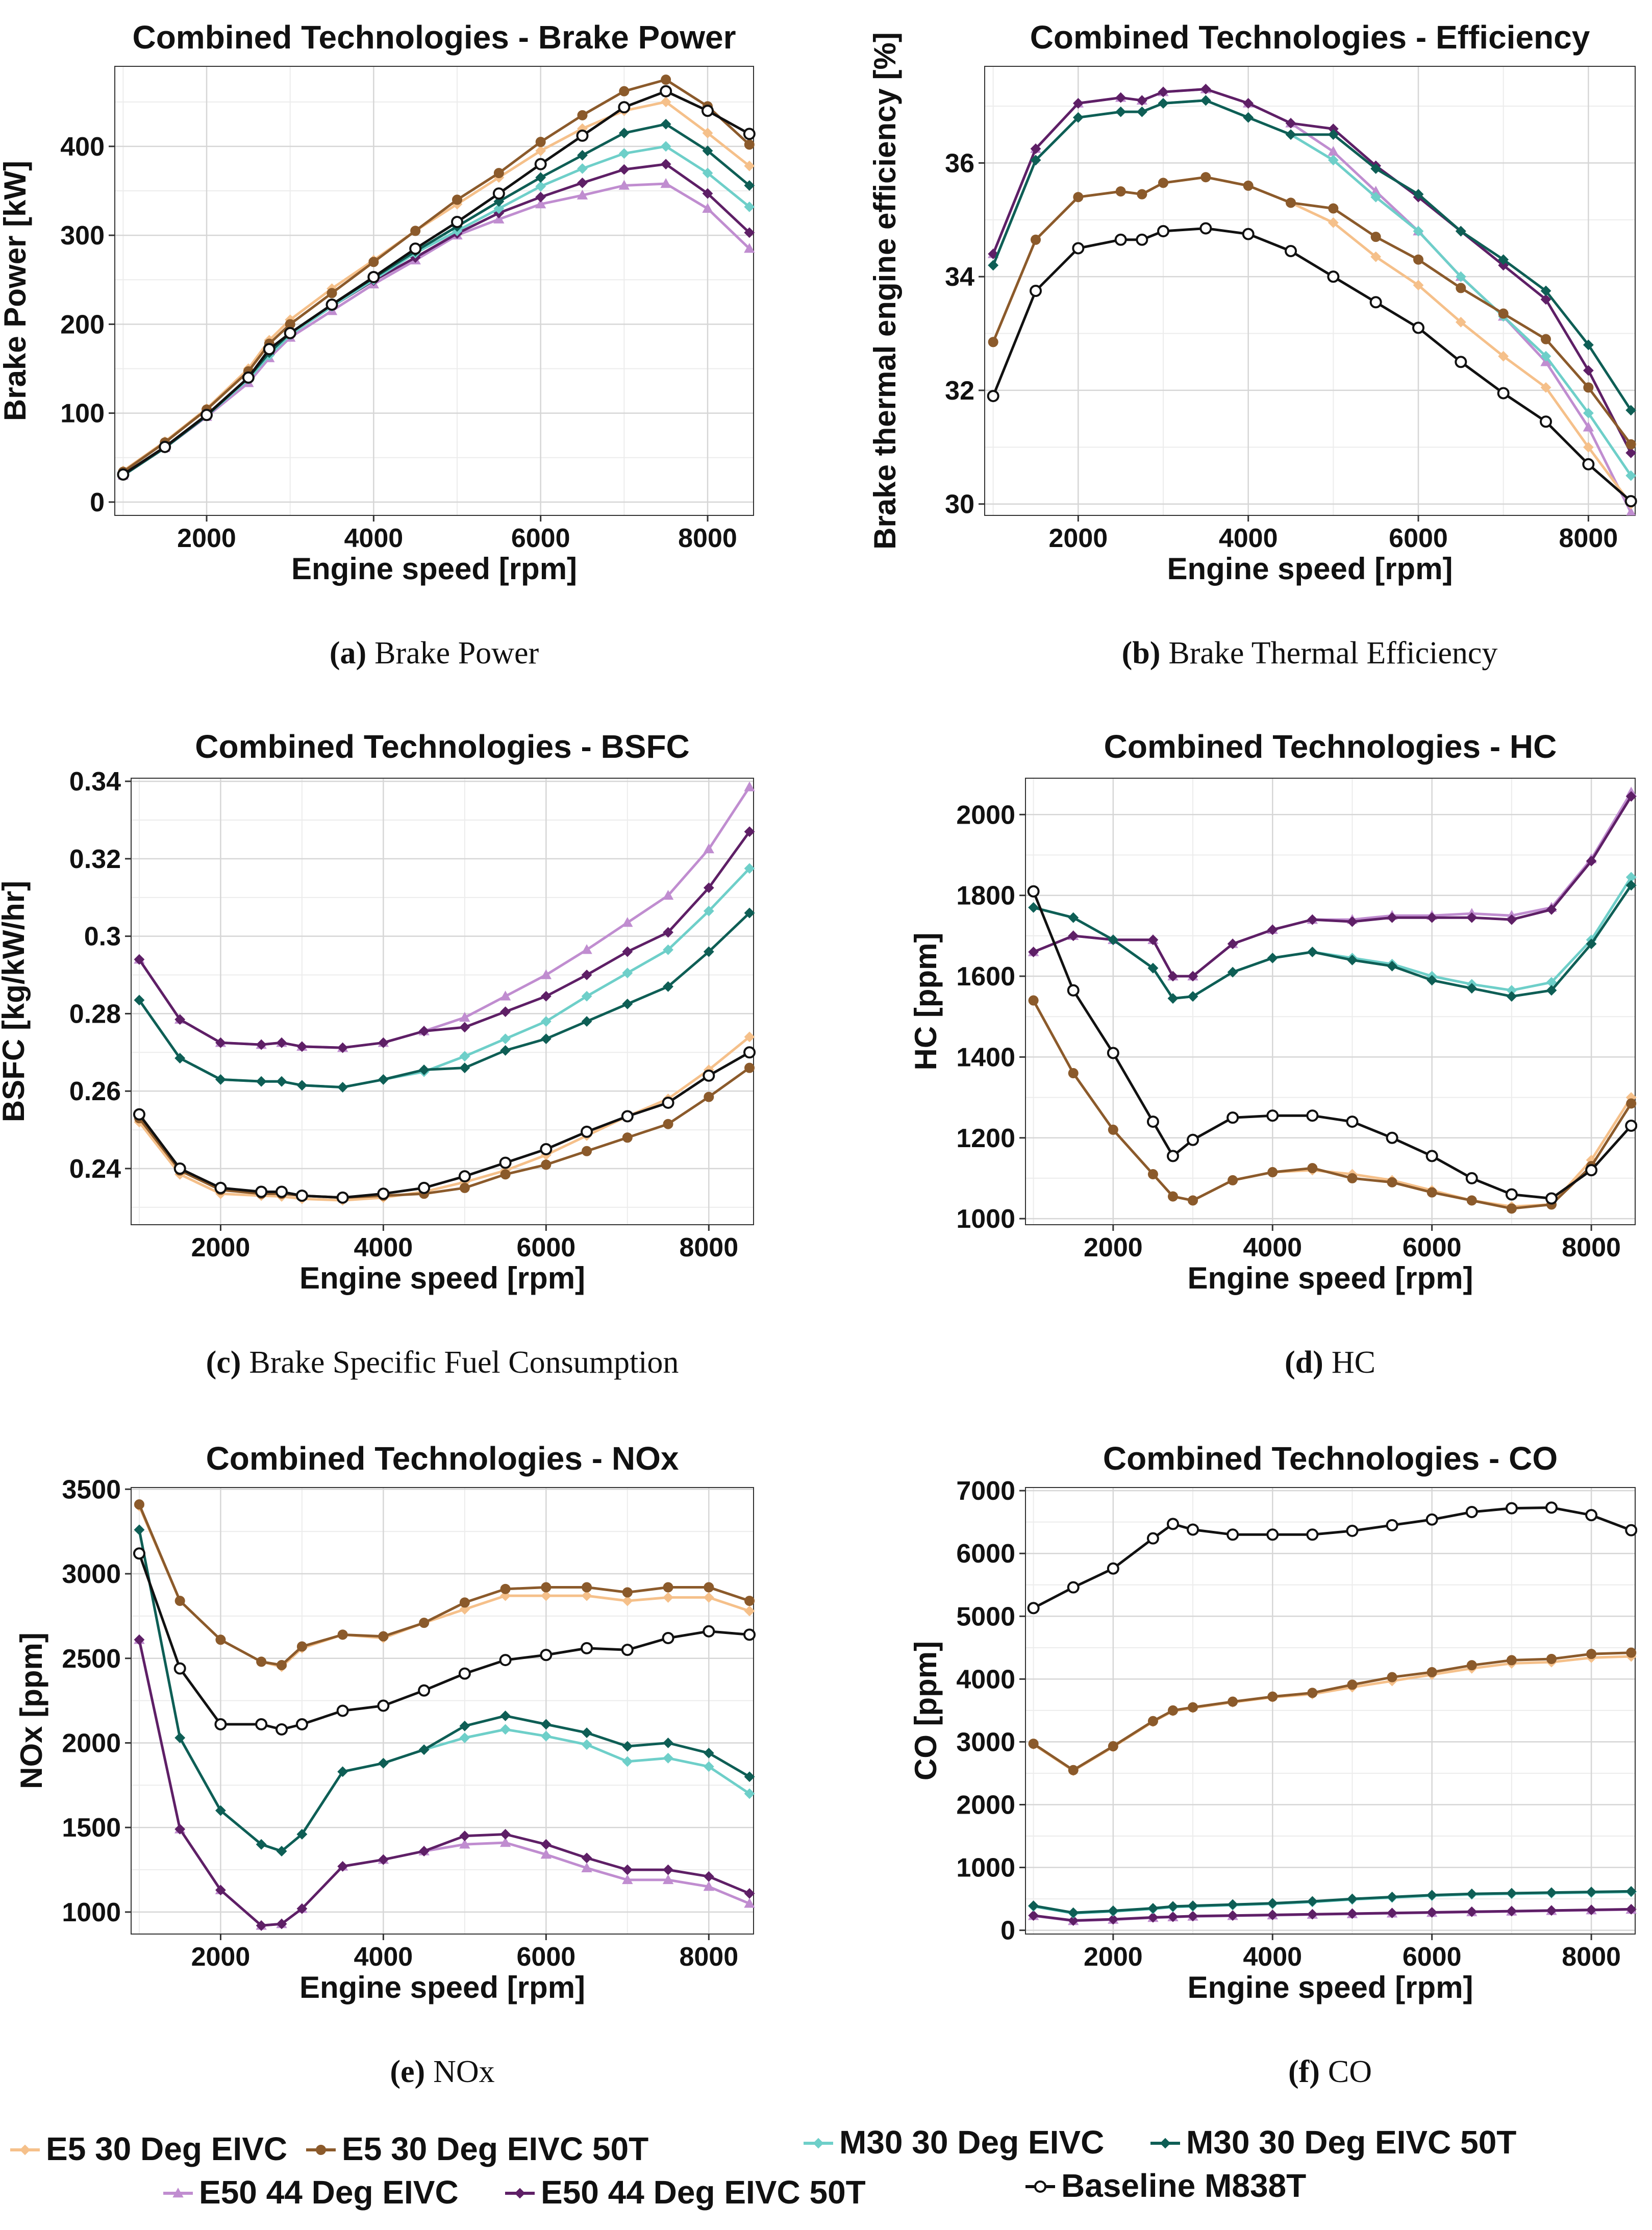 Image resolution: width=1652 pixels, height=2230 pixels. What do you see at coordinates (1007, 1931) in the screenshot?
I see `y-tick-label: 0` at bounding box center [1007, 1931].